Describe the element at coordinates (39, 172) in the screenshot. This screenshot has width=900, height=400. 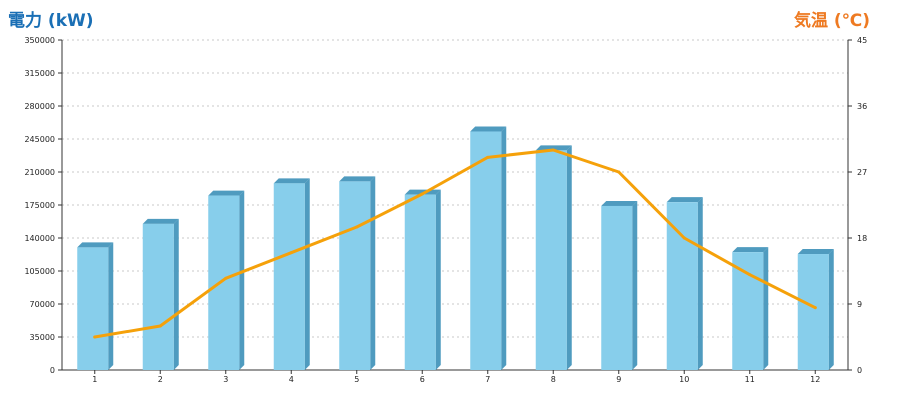
I see `left-tick-label: 210000` at that location.